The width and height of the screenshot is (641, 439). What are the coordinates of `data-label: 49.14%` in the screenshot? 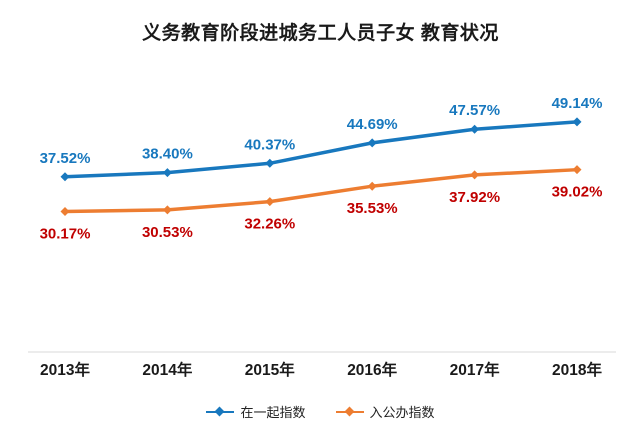 It's located at (577, 103).